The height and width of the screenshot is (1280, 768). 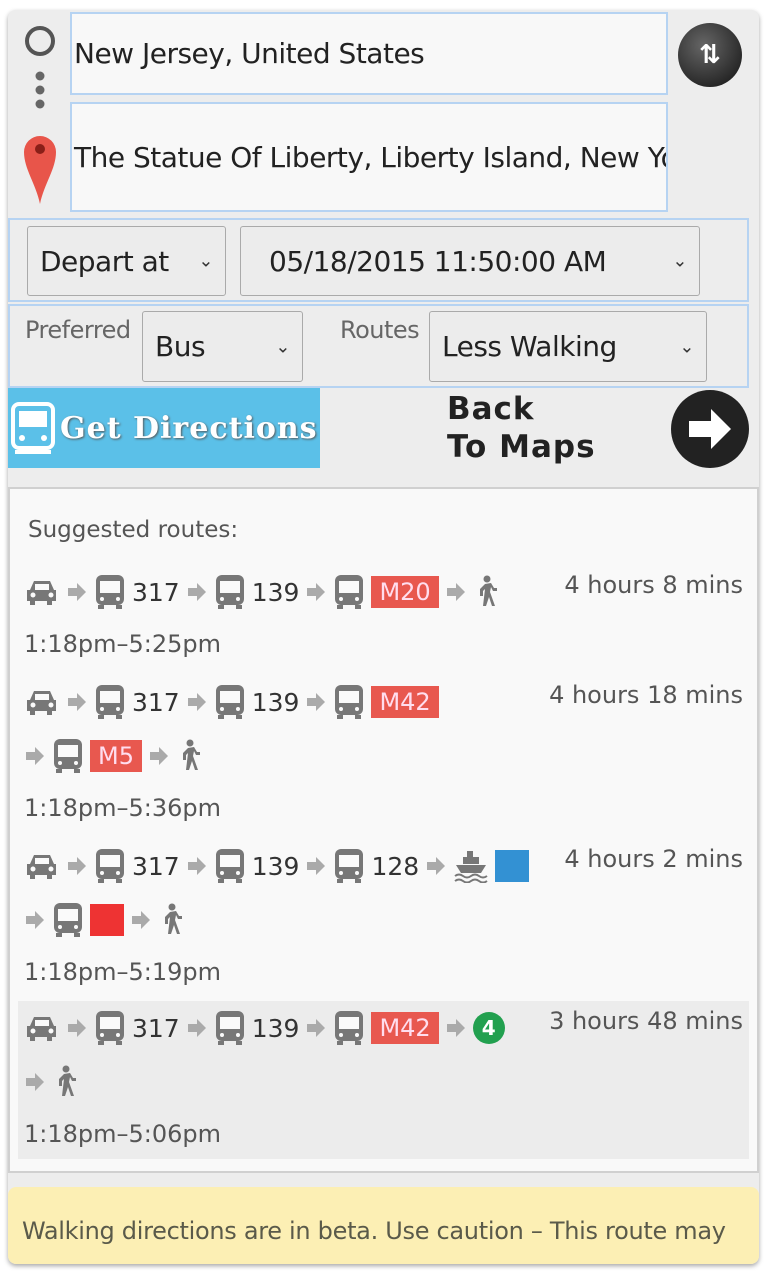 I want to click on route-time-range: 1:18pm–5:25pm, so click(x=123, y=644).